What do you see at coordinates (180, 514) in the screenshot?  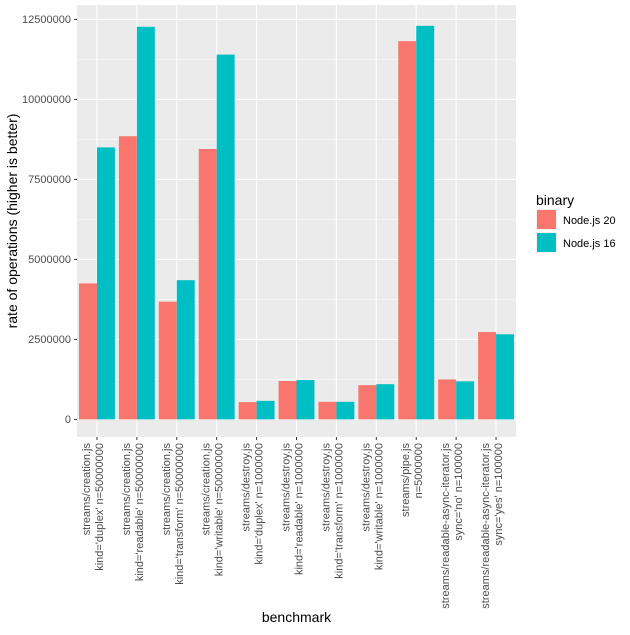 I see `x-tick-label-line: kind='transform' n=50000000` at bounding box center [180, 514].